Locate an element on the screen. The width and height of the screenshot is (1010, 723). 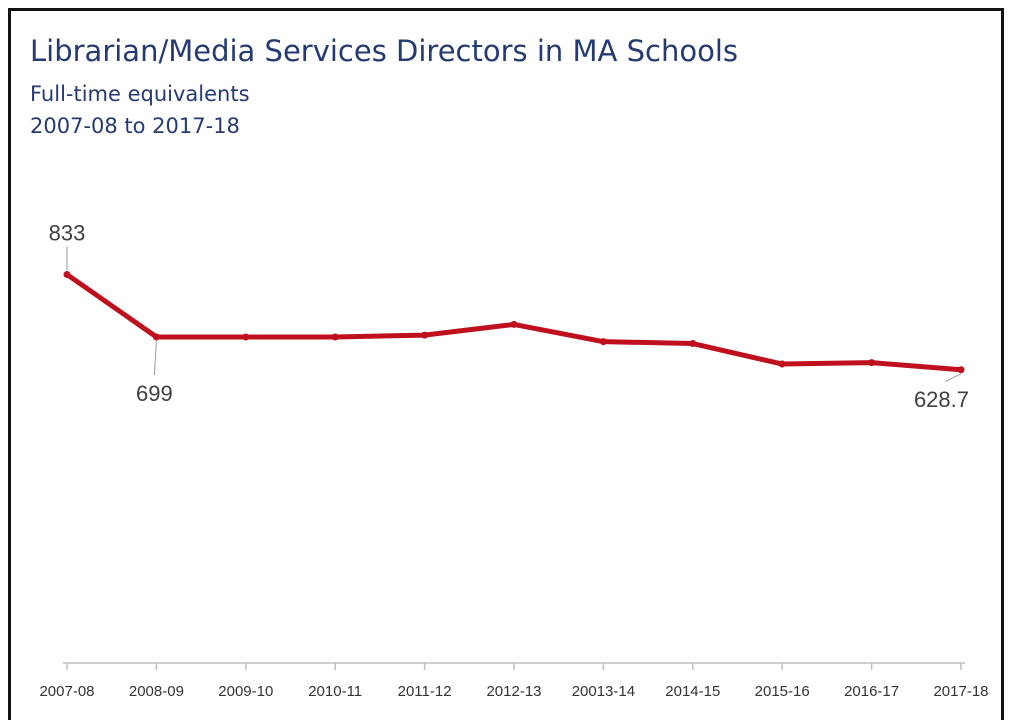
x-tick-label: 2011-12 is located at coordinates (425, 691).